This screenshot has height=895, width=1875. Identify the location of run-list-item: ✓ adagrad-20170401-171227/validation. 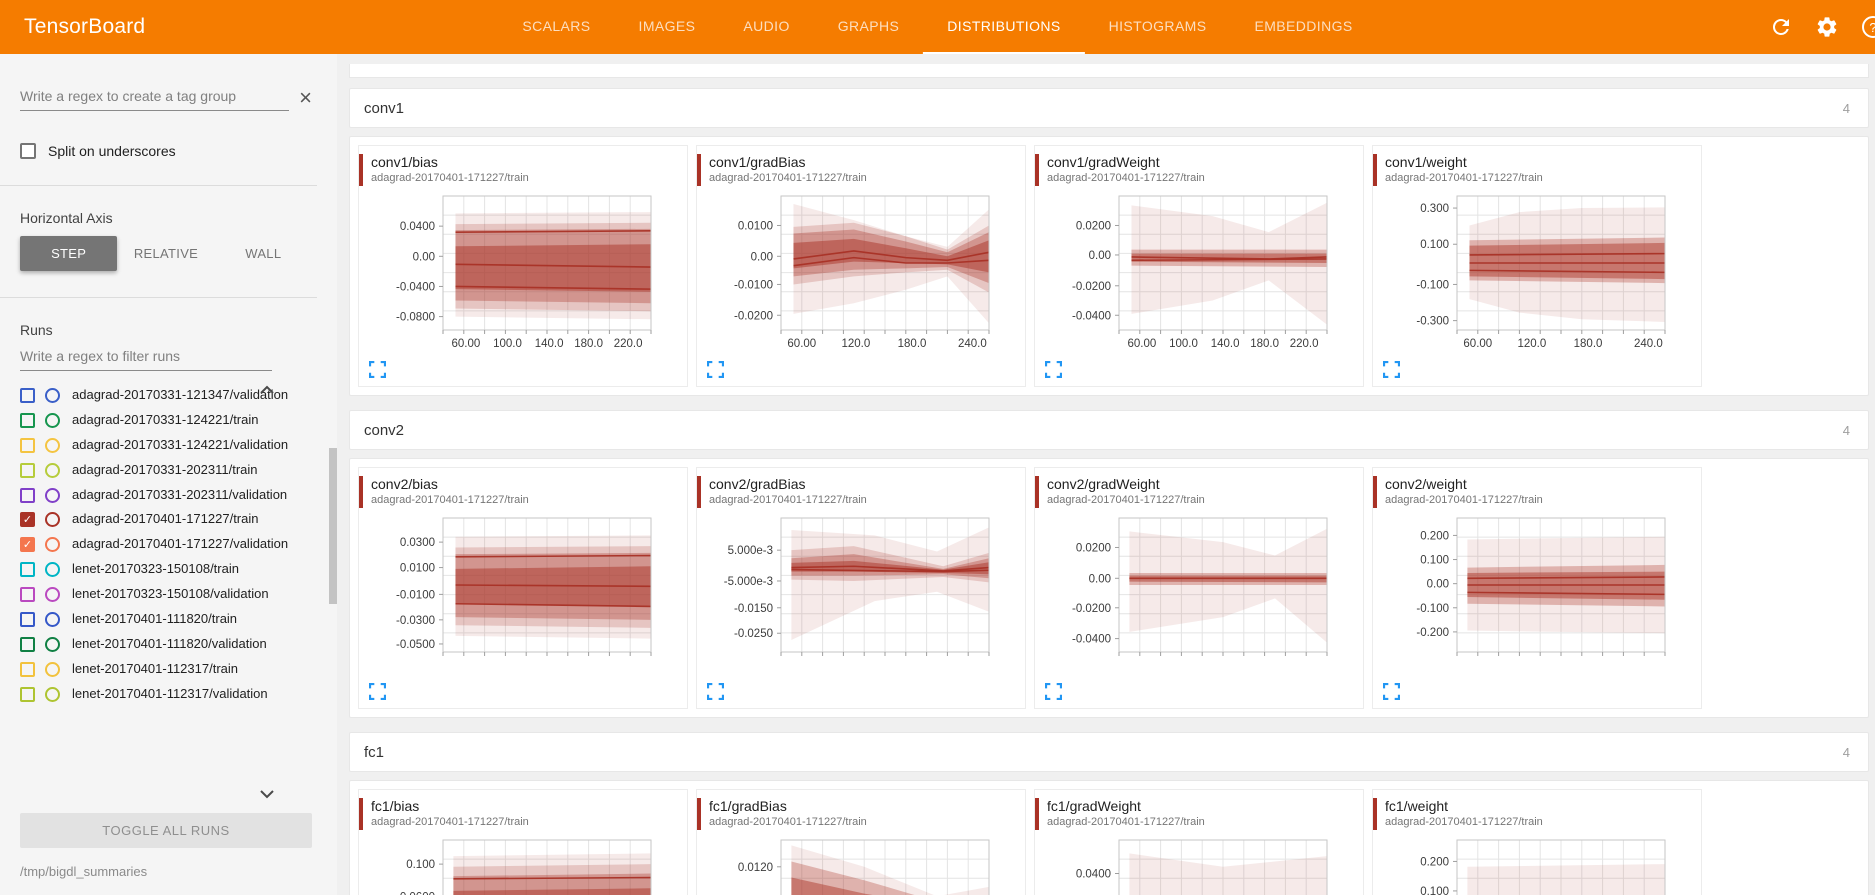
(170, 544).